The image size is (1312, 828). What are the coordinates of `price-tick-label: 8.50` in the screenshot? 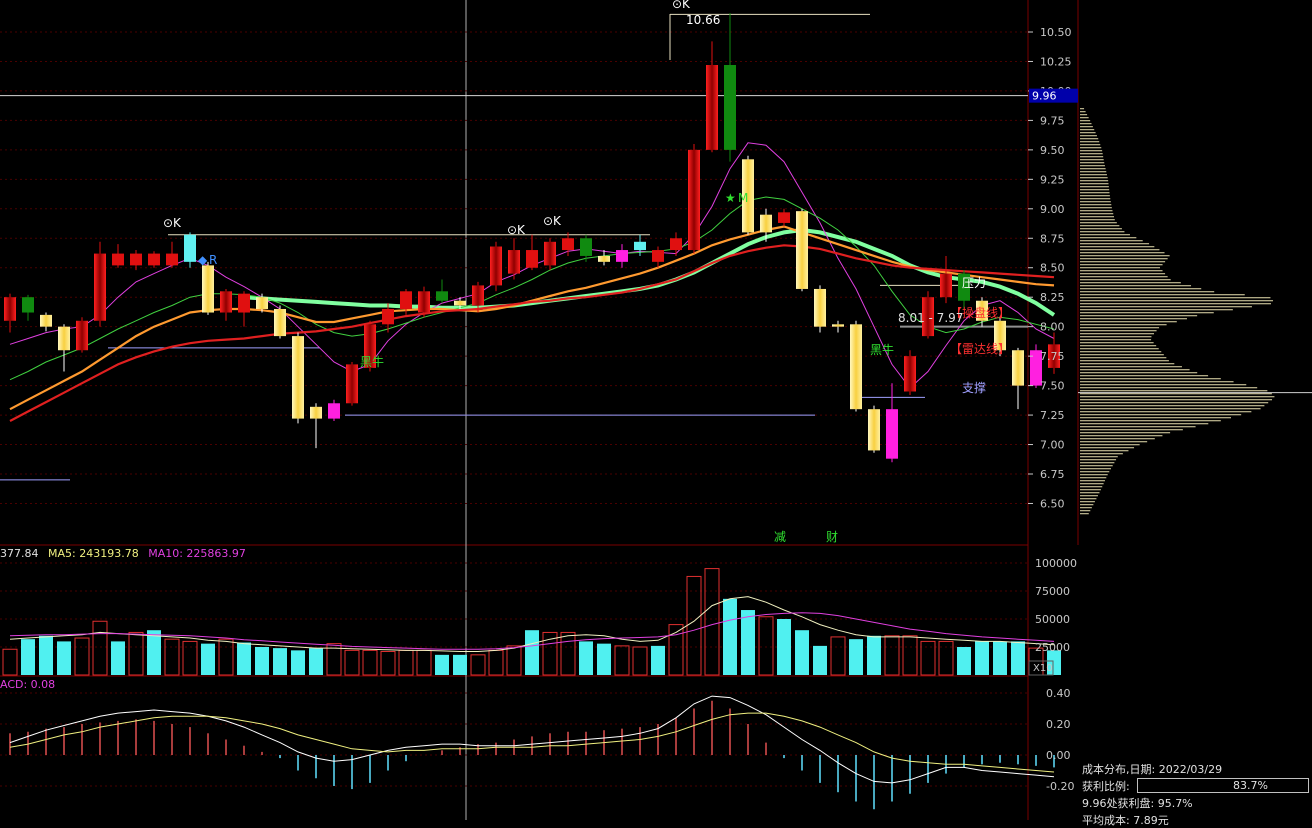 It's located at (1052, 268).